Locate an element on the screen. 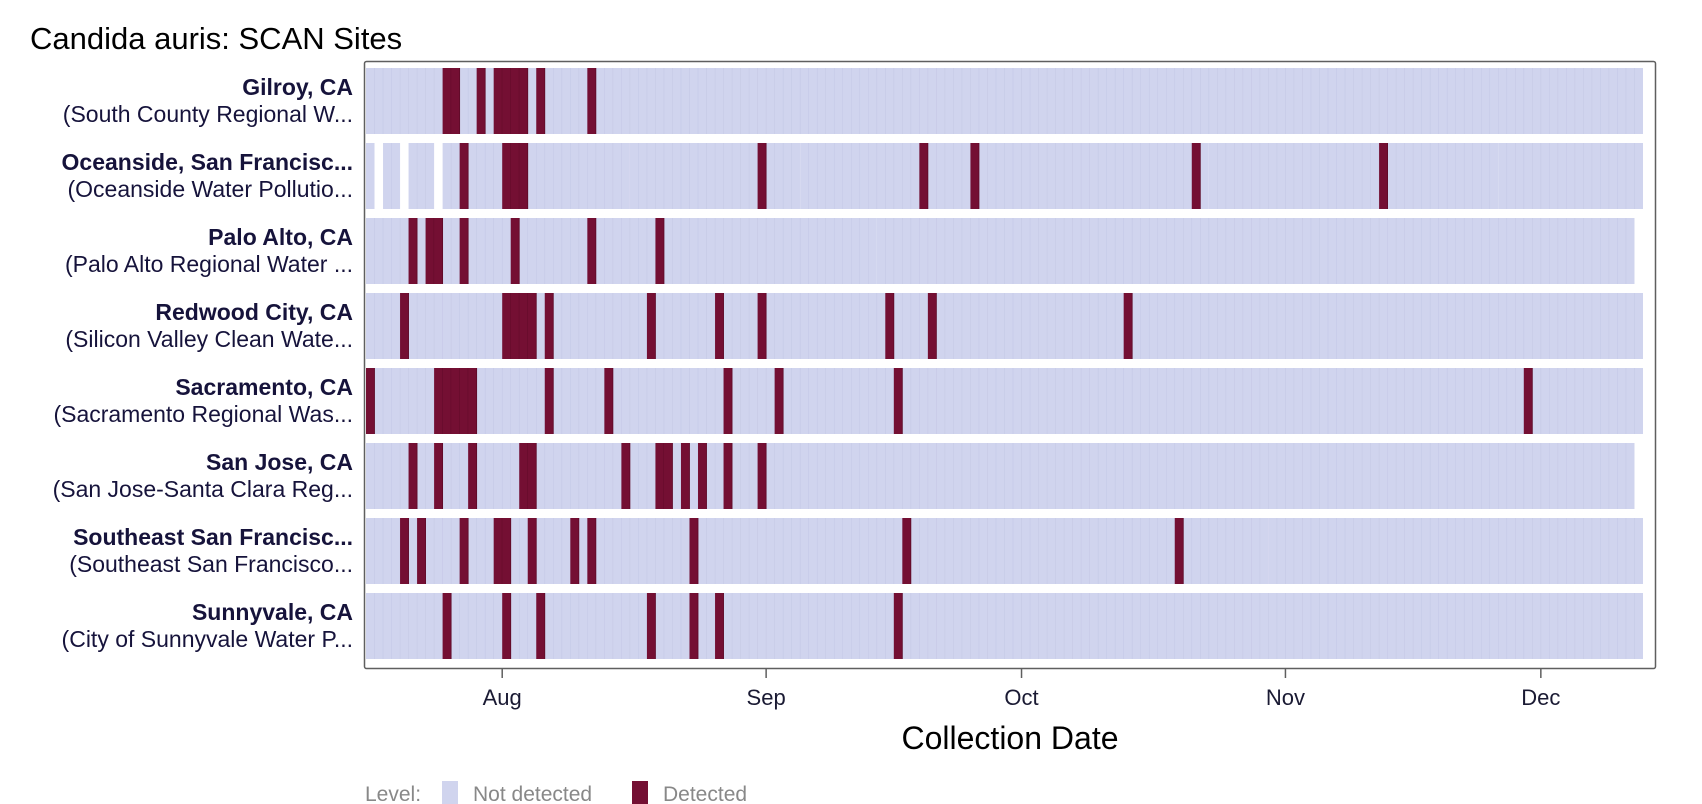 The image size is (1702, 804). legend-title: Level: is located at coordinates (393, 793).